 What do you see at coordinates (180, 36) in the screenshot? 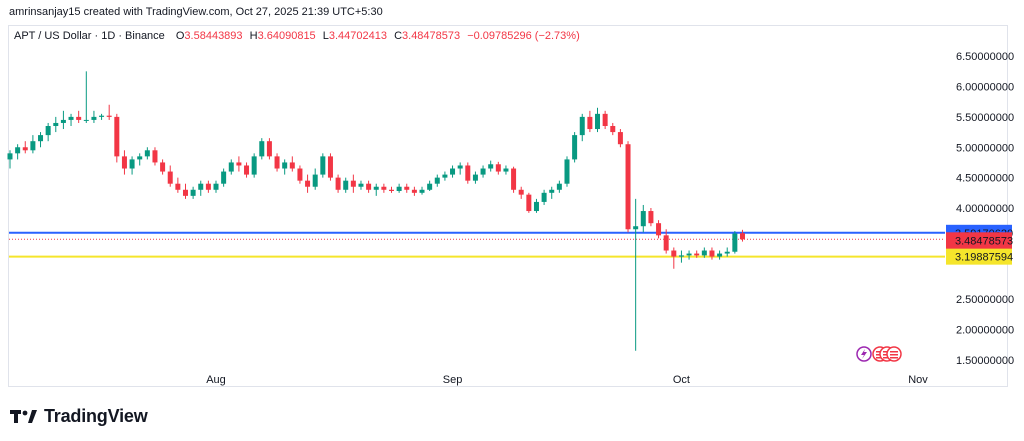
I see `legend-open-label: O` at bounding box center [180, 36].